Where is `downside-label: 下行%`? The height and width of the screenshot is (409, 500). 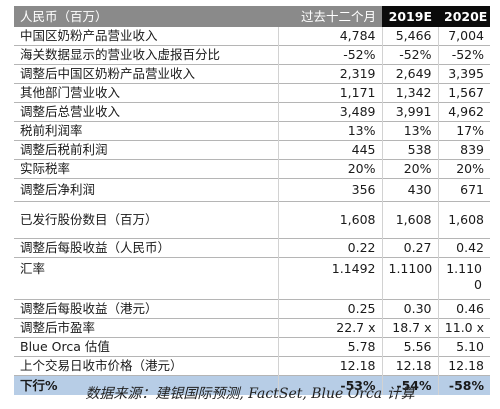
downside-label: 下行% is located at coordinates (146, 385).